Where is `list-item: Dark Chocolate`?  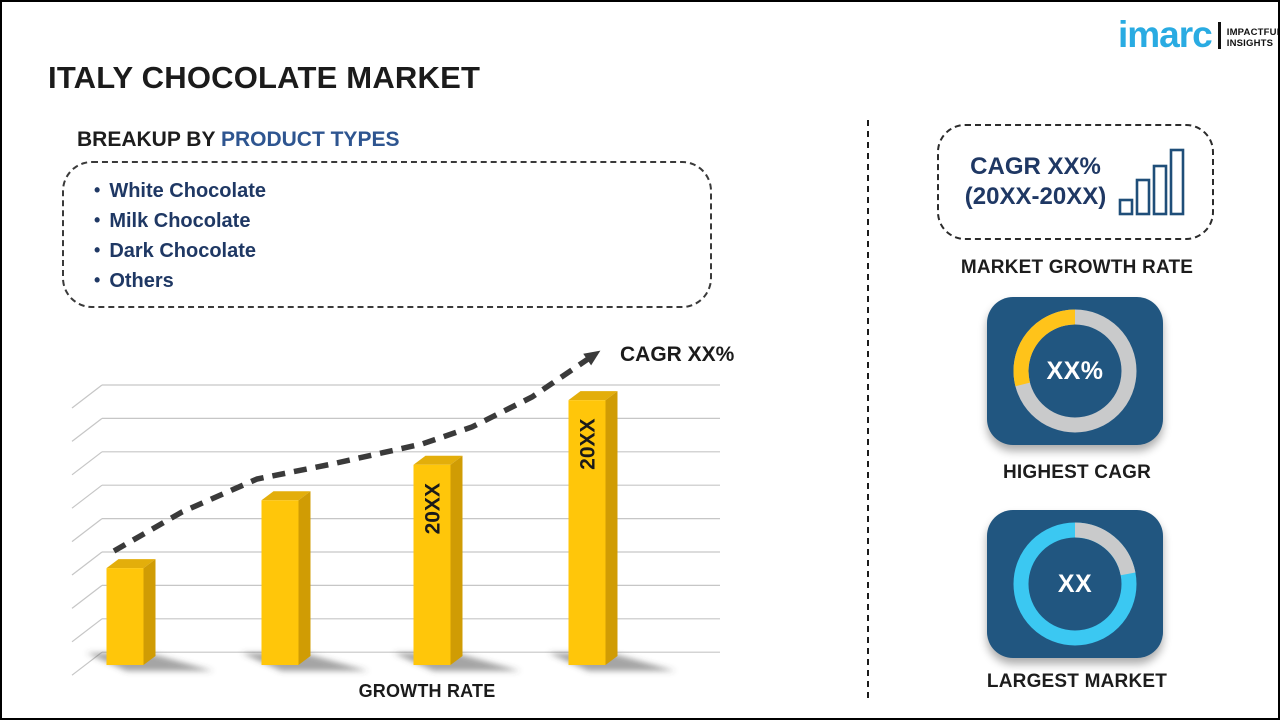
list-item: Dark Chocolate is located at coordinates (402, 251).